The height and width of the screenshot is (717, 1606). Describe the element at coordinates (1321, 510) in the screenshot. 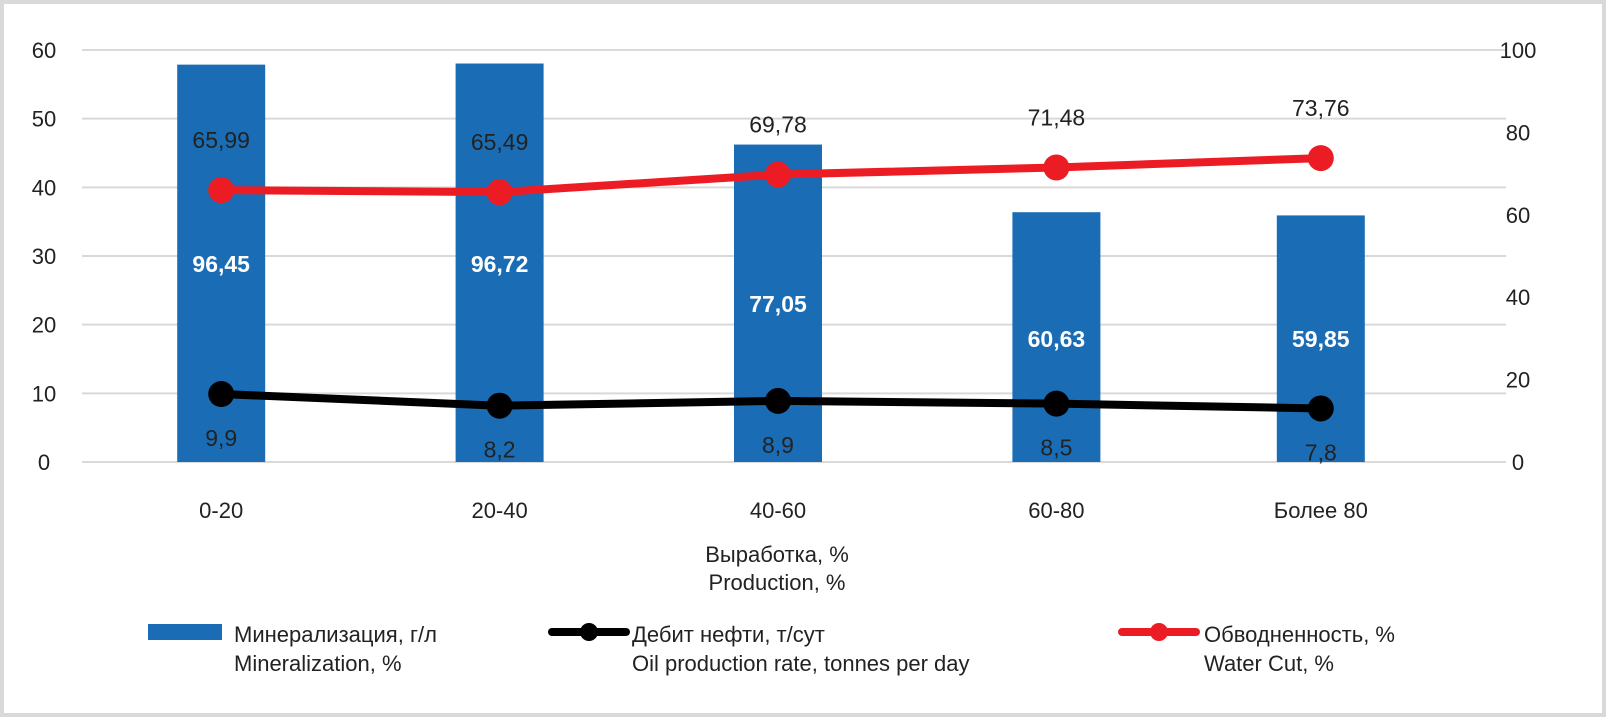

I see `x-axis-tick-label: Более 80` at that location.